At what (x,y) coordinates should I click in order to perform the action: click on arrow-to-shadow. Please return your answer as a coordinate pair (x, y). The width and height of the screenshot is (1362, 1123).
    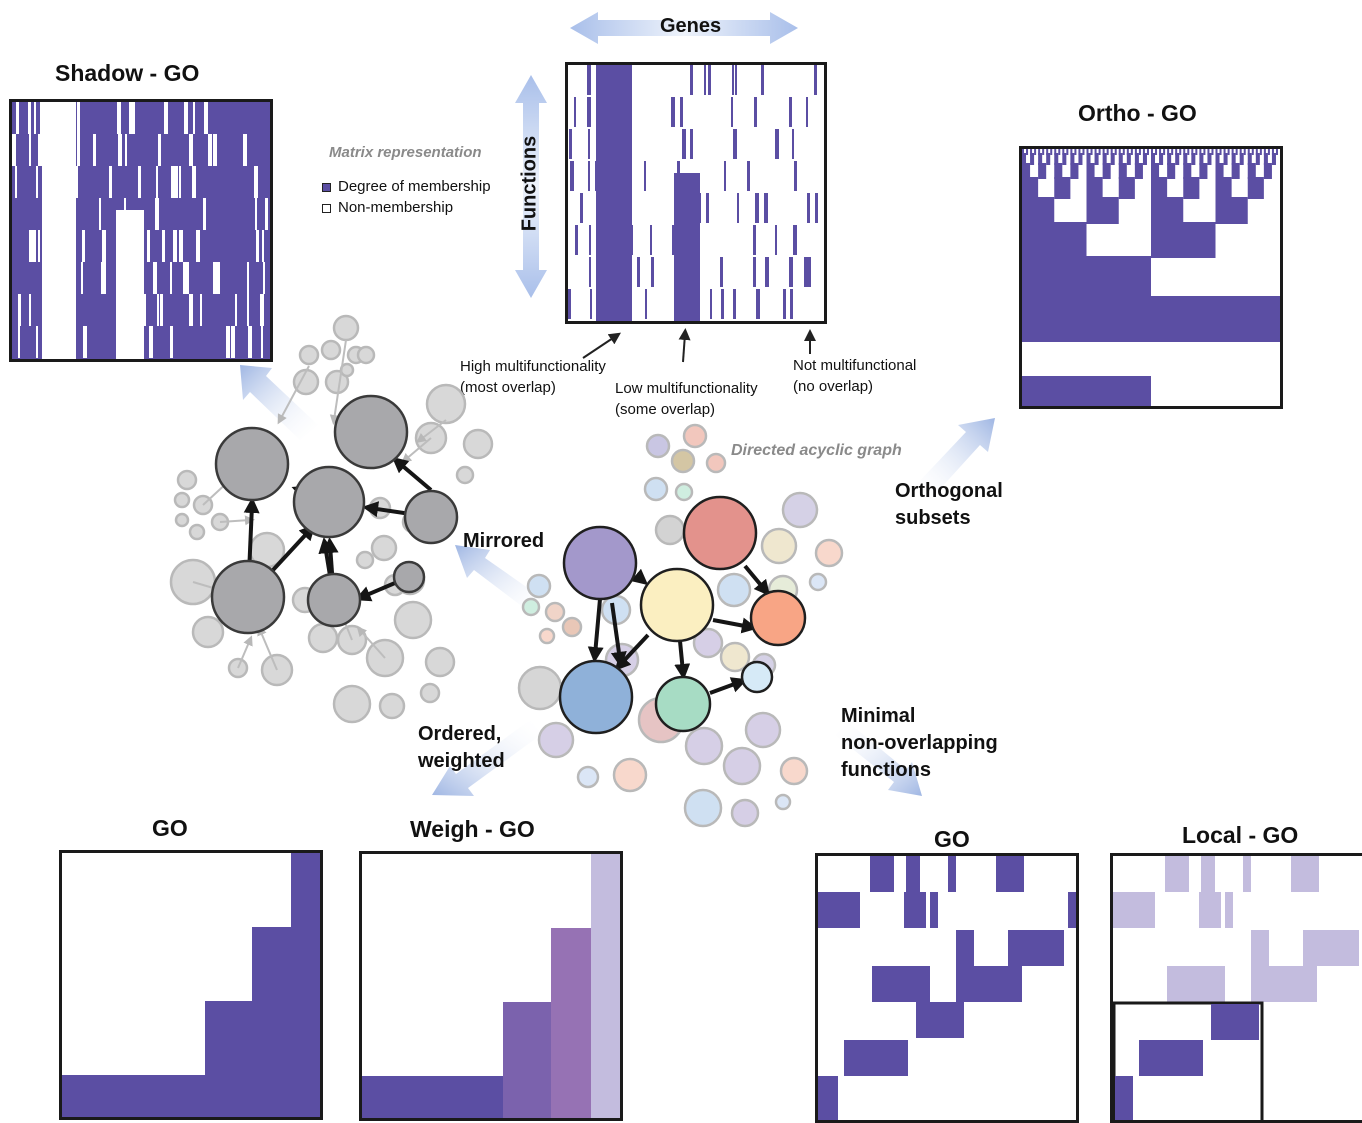
    Looking at the image, I should click on (279, 402).